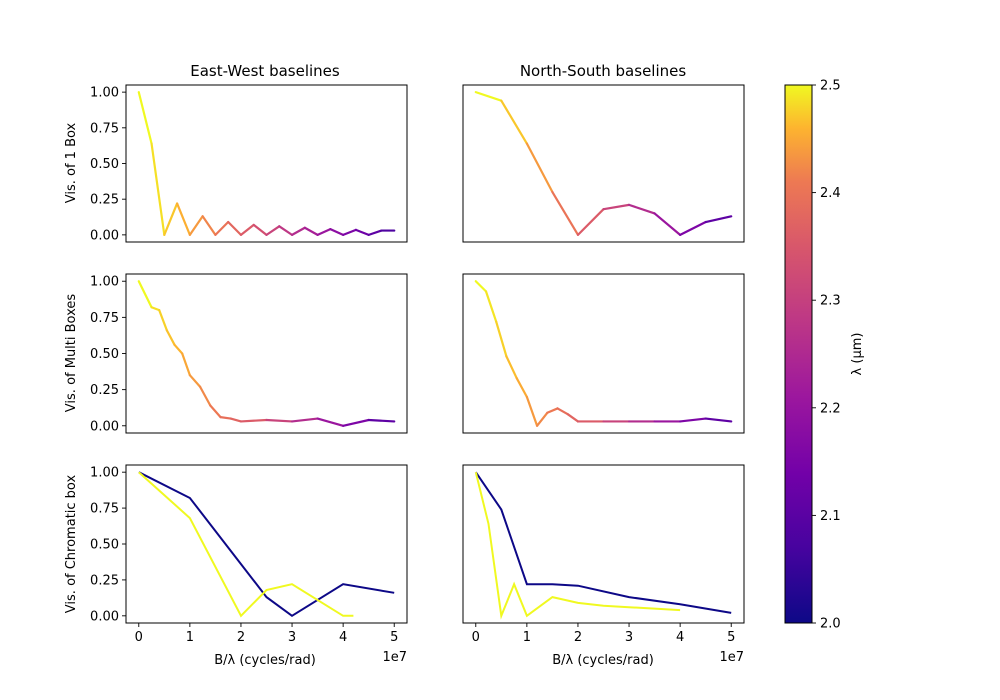  I want to click on col-title-east-west: East-West baselines, so click(265, 71).